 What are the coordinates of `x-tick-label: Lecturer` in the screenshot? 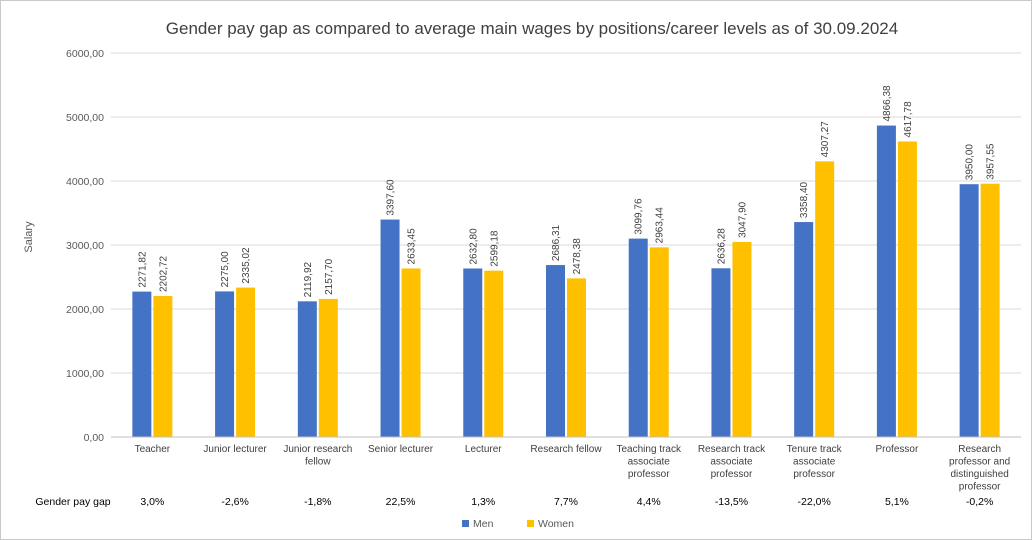 It's located at (483, 449).